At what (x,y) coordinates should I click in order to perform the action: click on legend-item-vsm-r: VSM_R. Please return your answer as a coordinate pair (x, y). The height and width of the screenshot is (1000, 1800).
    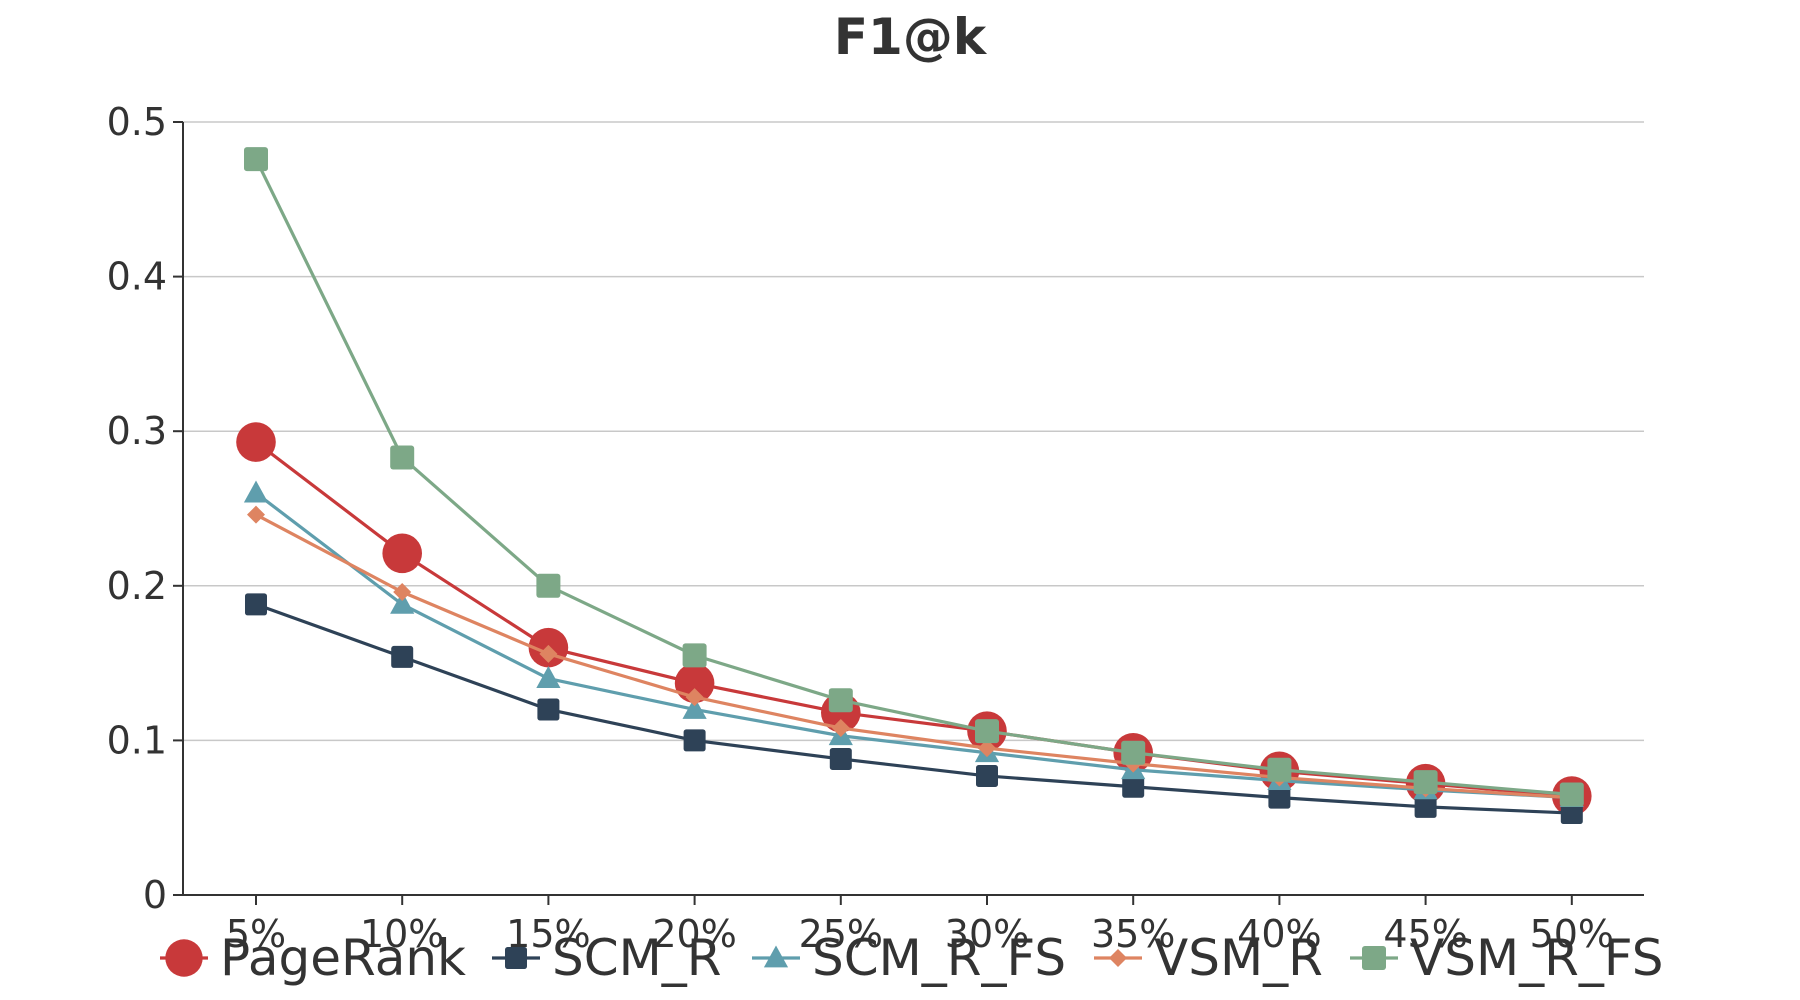
    Looking at the image, I should click on (1208, 958).